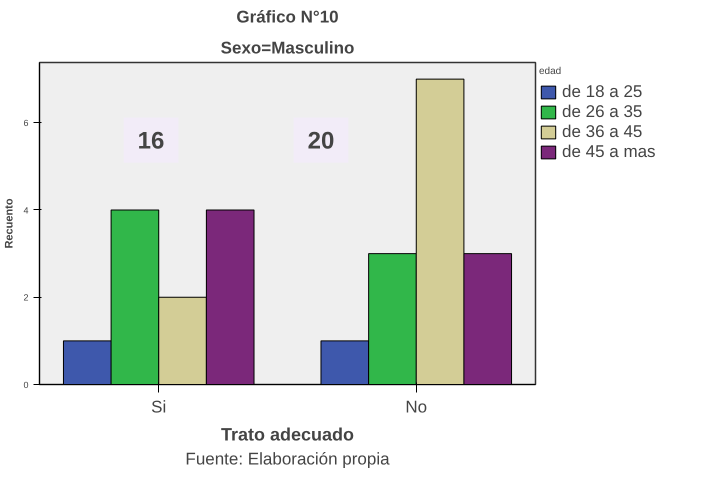  I want to click on annotation: 16, so click(151, 141).